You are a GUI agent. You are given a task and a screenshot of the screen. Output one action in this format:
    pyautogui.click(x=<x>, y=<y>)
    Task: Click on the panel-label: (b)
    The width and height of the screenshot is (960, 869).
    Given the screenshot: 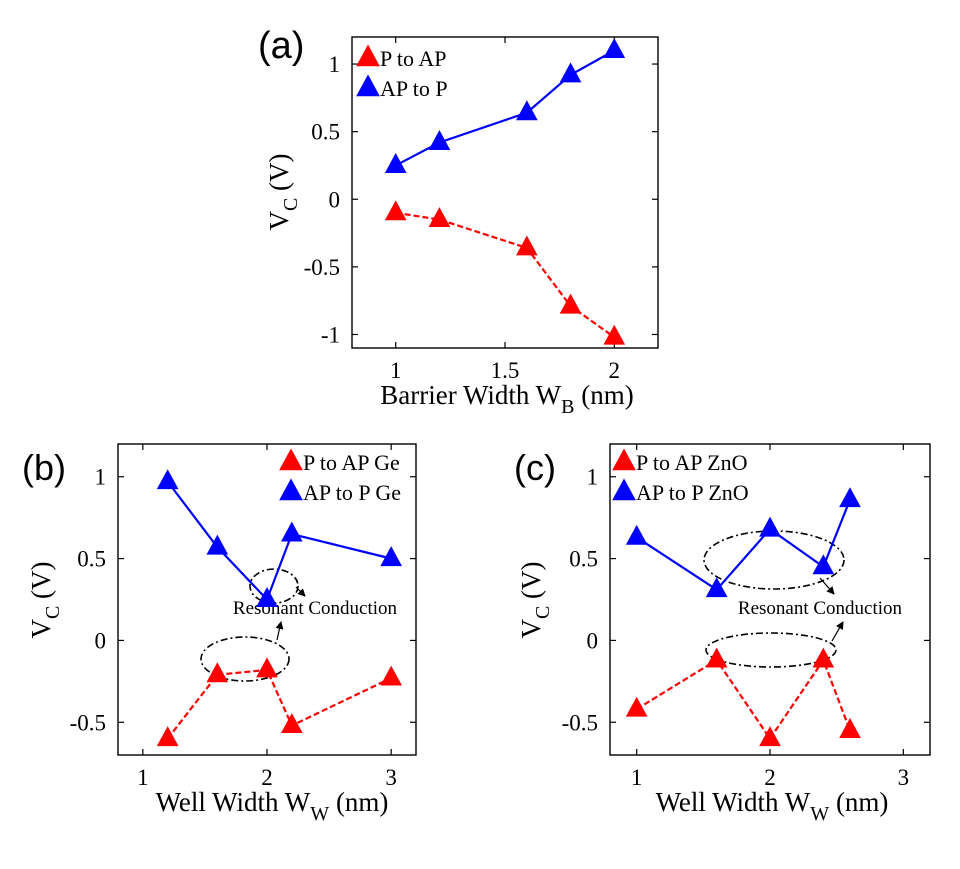 What is the action you would take?
    pyautogui.click(x=44, y=467)
    